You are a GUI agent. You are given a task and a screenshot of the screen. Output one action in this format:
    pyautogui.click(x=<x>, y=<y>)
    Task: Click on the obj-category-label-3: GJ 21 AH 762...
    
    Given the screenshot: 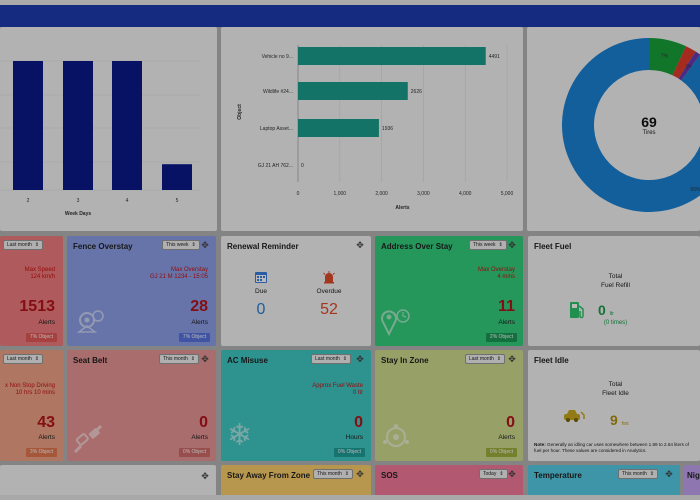 What is the action you would take?
    pyautogui.click(x=275, y=166)
    